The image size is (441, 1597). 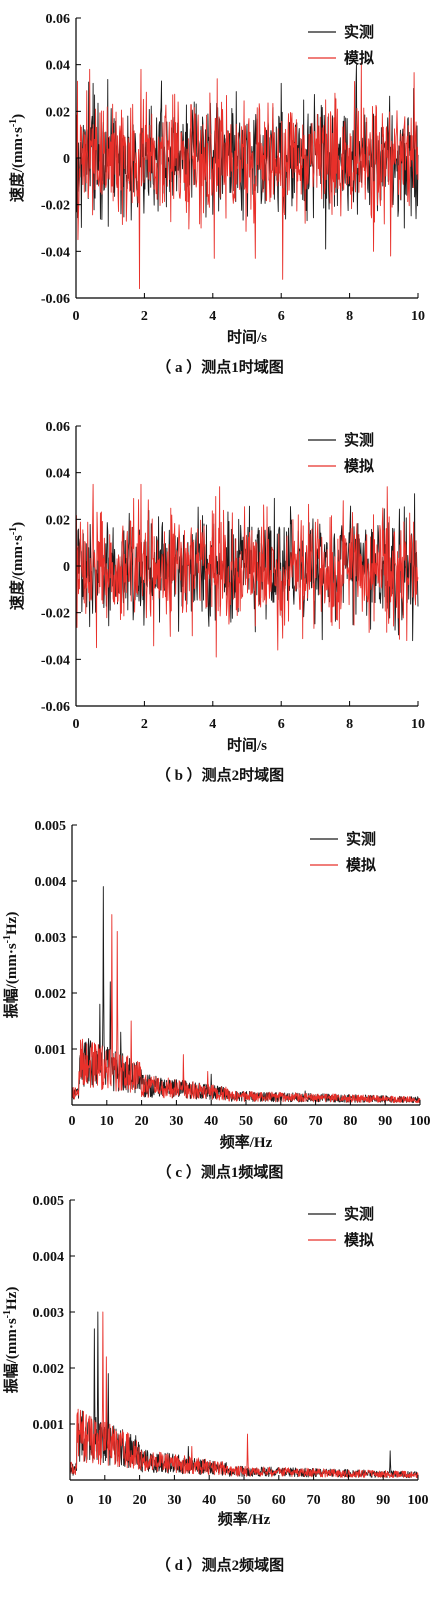 What do you see at coordinates (220, 1565) in the screenshot?
I see `panel-caption: （ d ）测点2频域图` at bounding box center [220, 1565].